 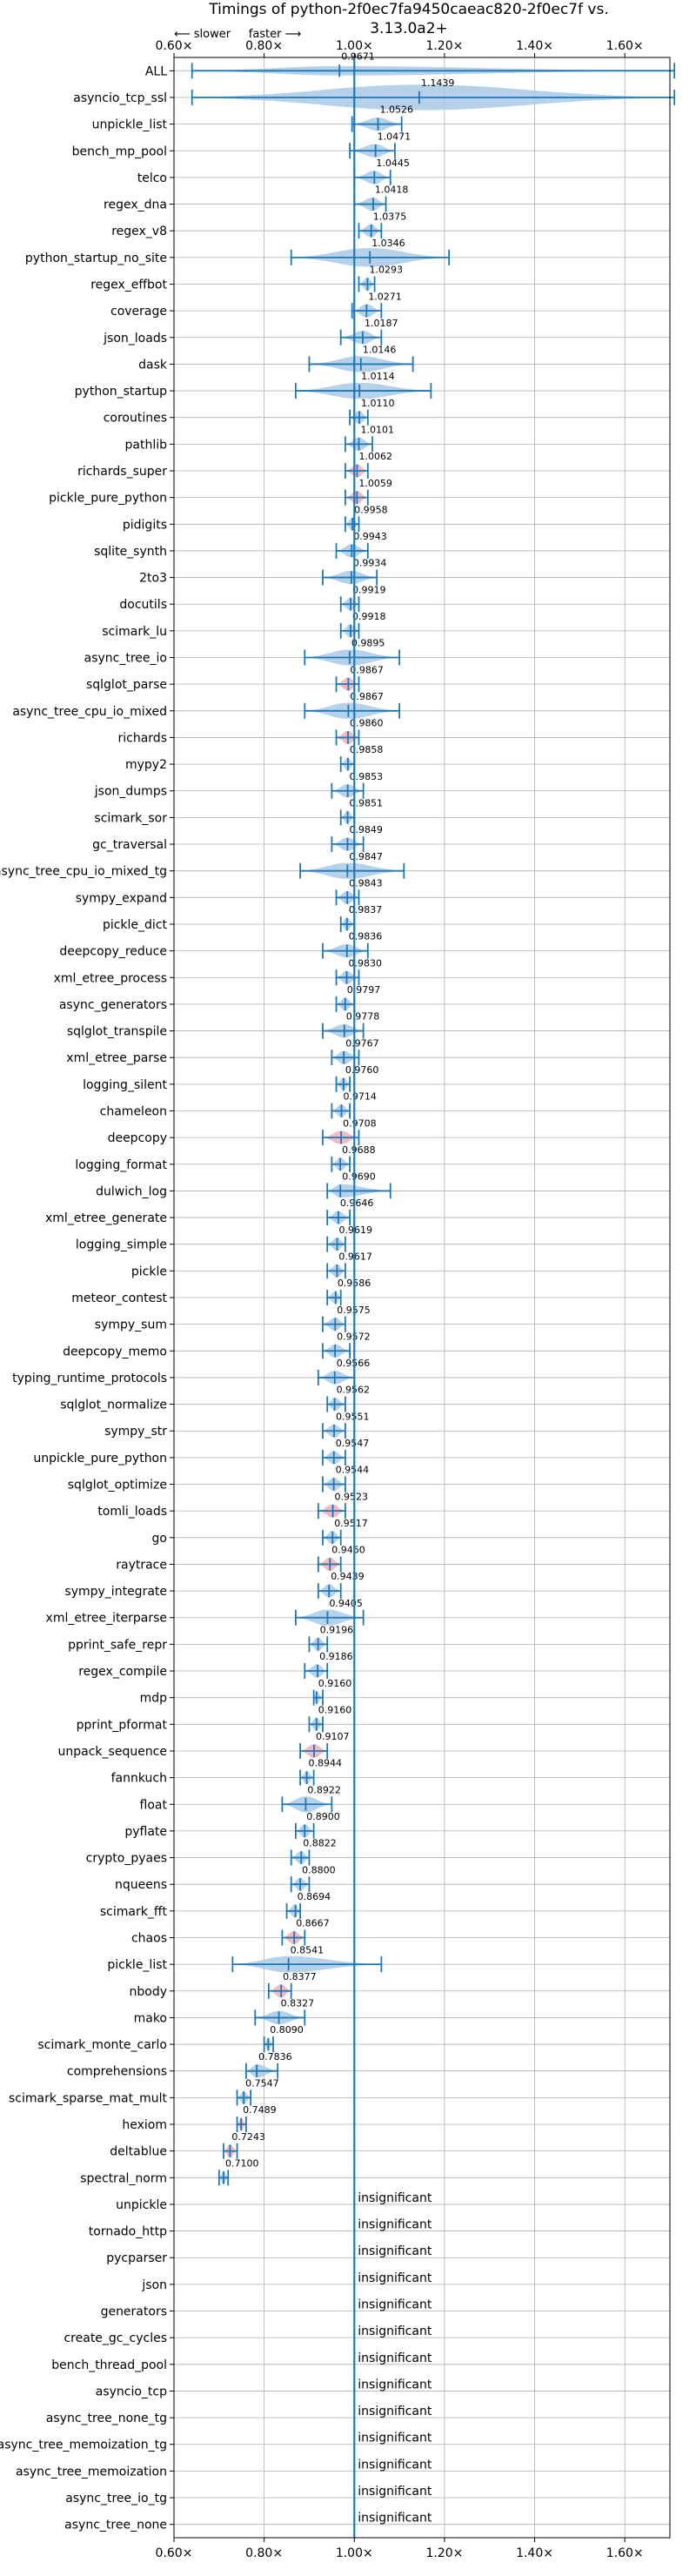 What do you see at coordinates (129, 845) in the screenshot?
I see `tick-label-y: gc_traversal` at bounding box center [129, 845].